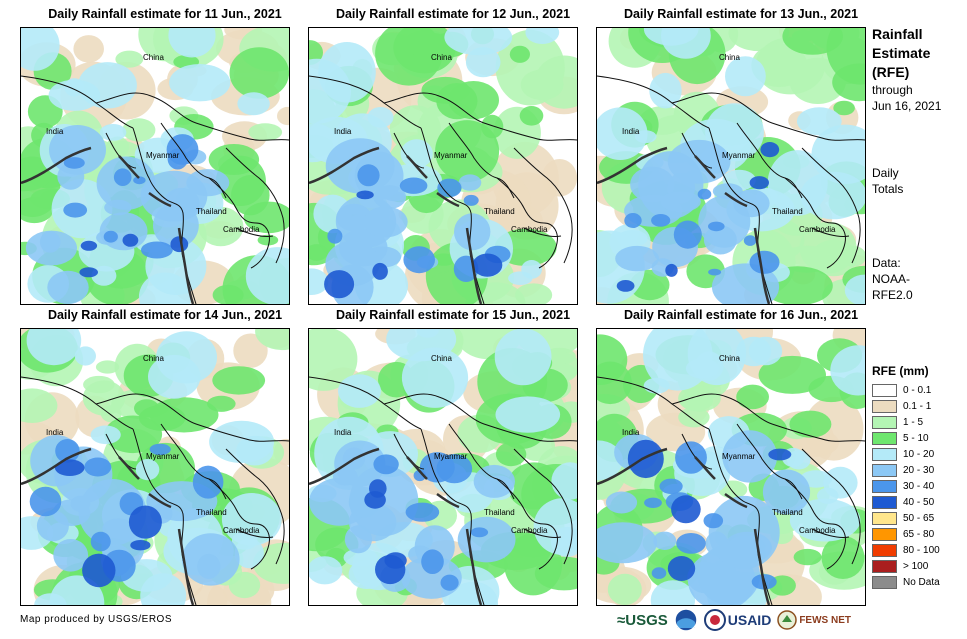 The width and height of the screenshot is (967, 639). I want to click on laos-border, so click(831, 506).